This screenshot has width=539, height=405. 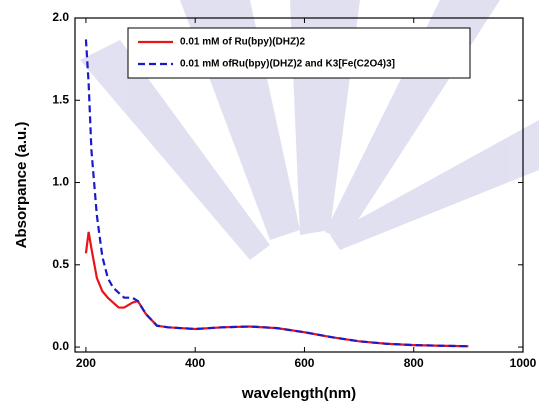 I want to click on x-tick-label: 1000, so click(x=523, y=363).